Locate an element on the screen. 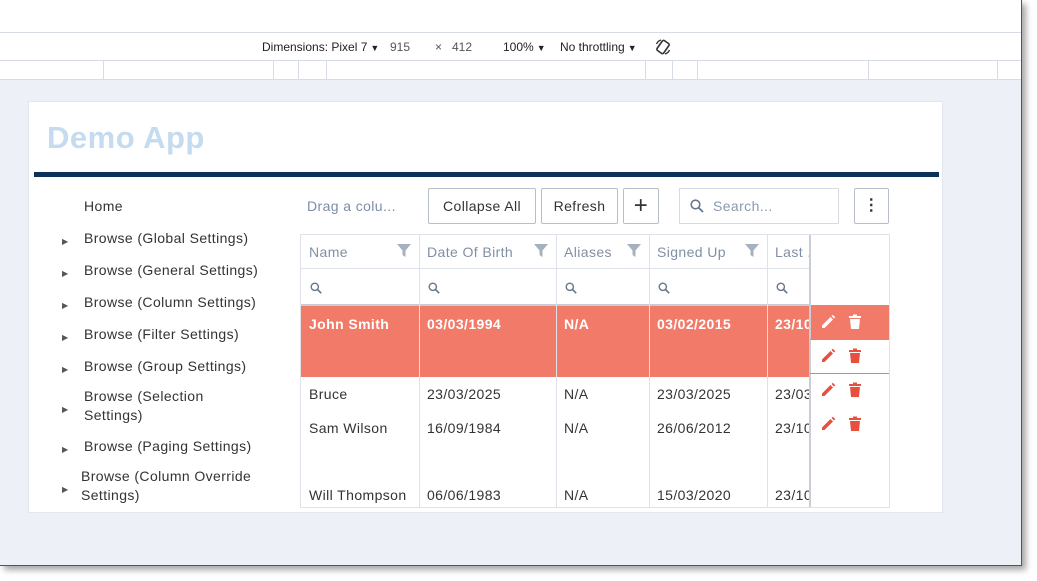  rotate-icon is located at coordinates (663, 47).